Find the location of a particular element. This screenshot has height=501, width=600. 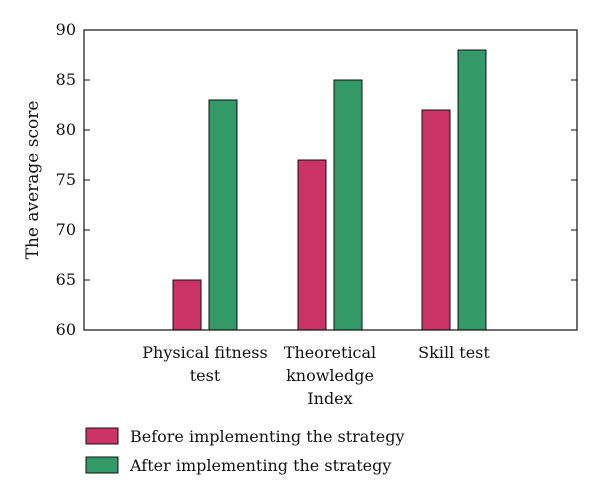

bar-series0-cat1 is located at coordinates (312, 245).